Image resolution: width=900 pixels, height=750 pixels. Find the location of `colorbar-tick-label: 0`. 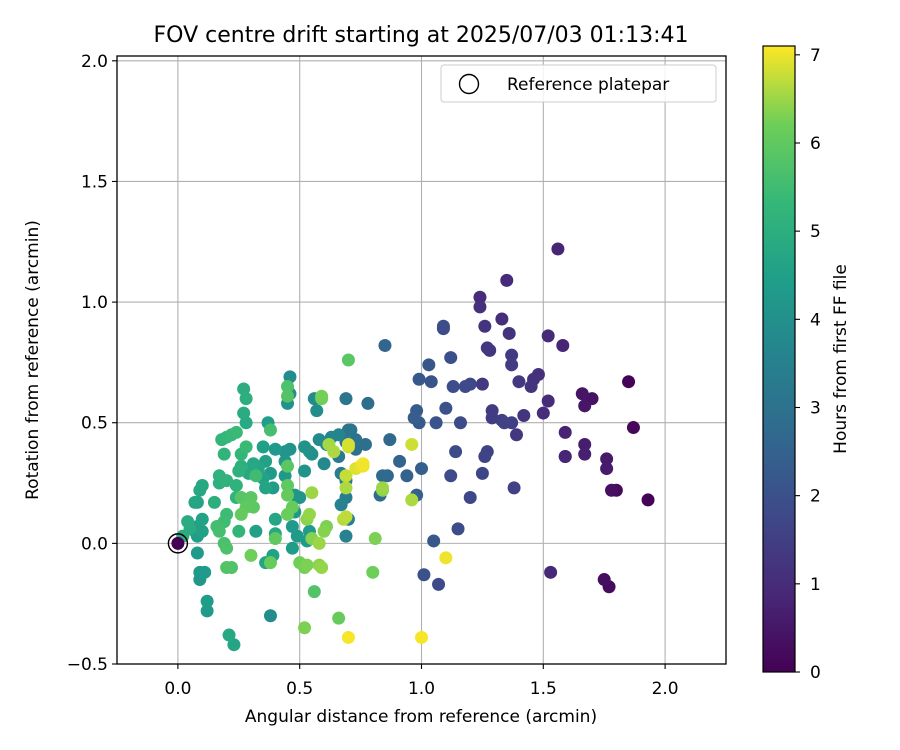

colorbar-tick-label: 0 is located at coordinates (815, 673).